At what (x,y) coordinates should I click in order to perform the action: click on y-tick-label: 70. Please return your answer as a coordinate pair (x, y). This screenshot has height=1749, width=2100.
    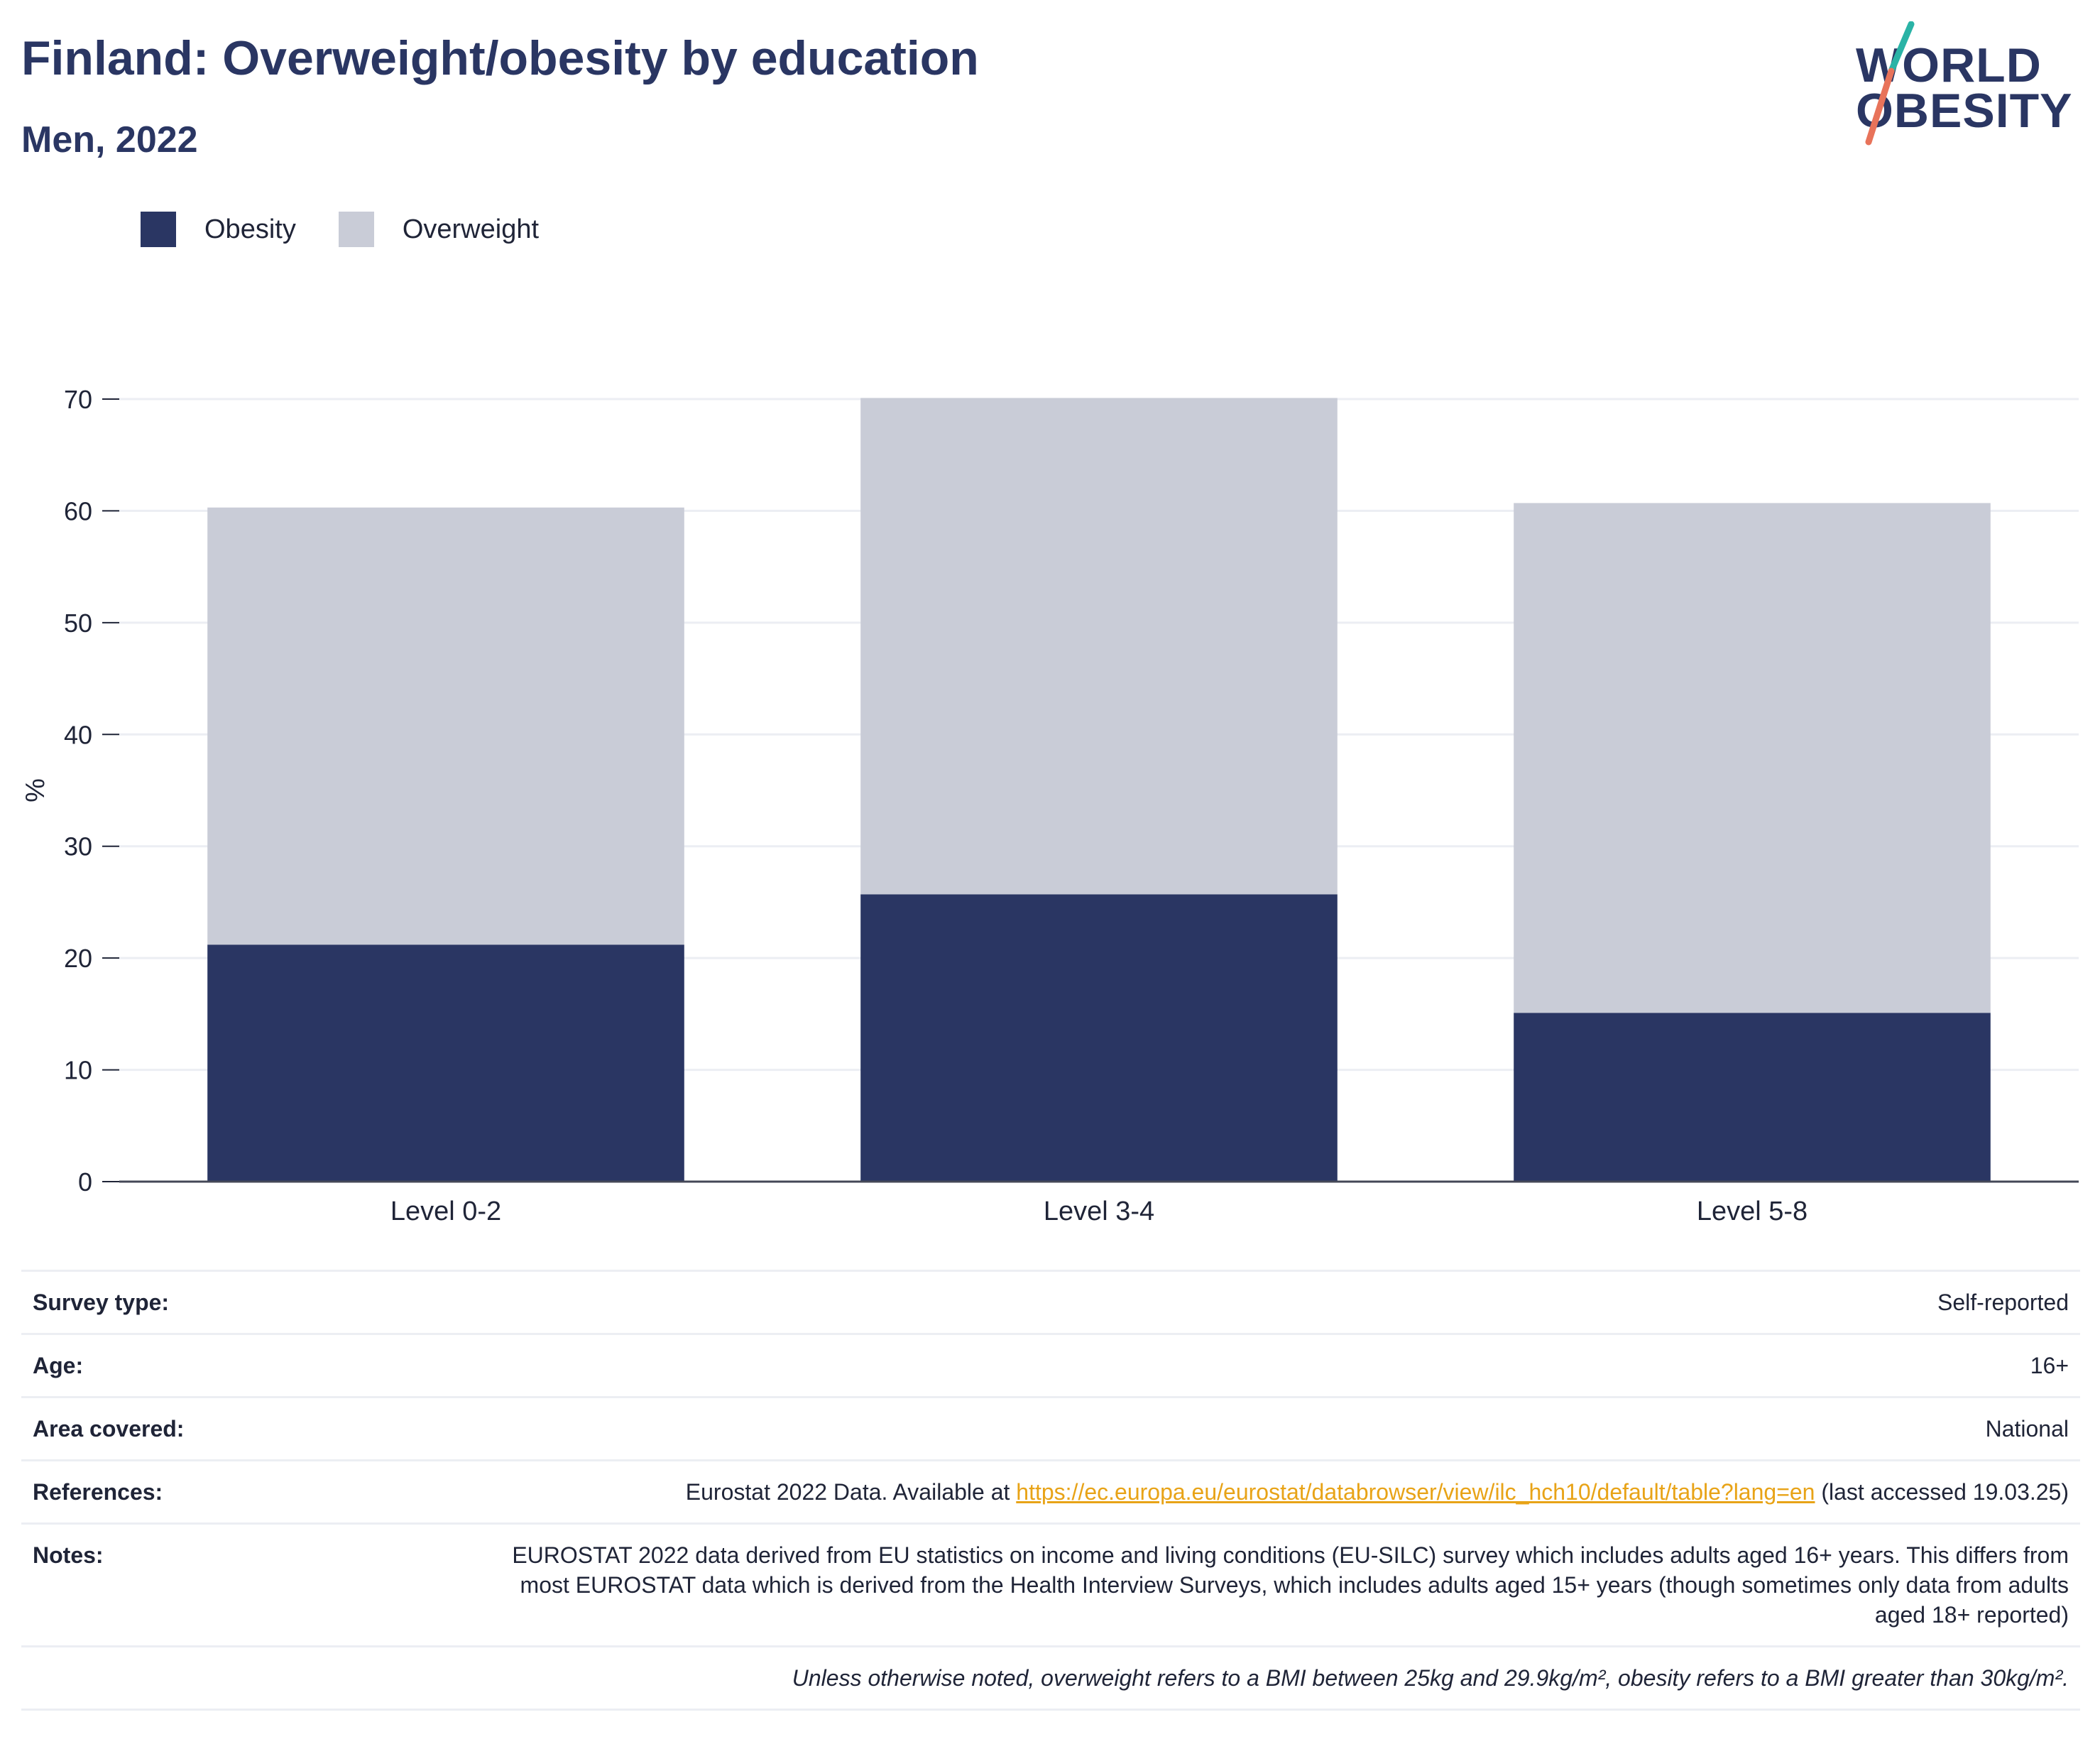
    Looking at the image, I should click on (78, 399).